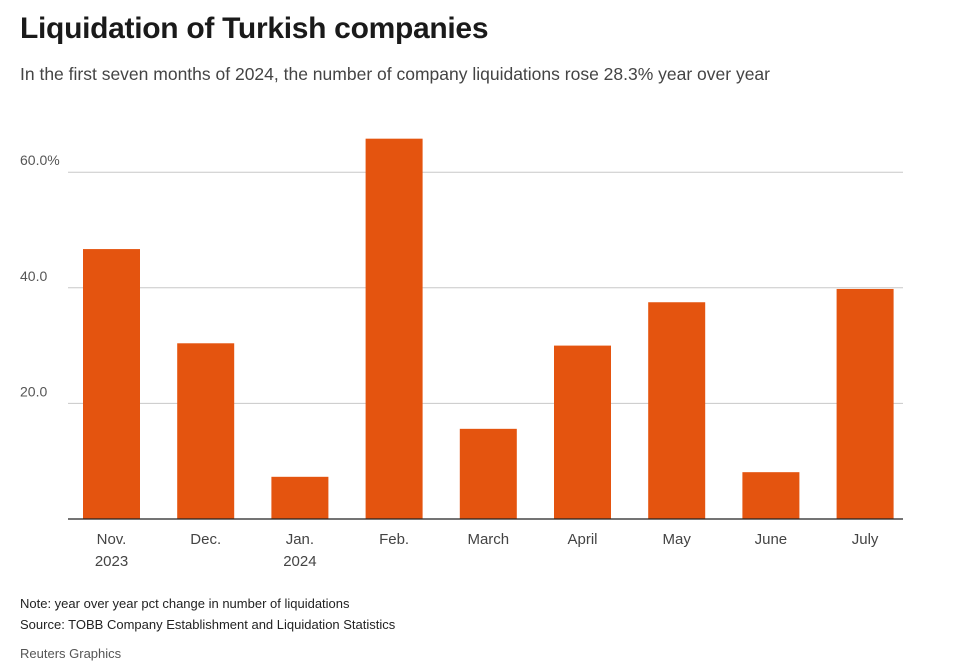 This screenshot has height=669, width=980. Describe the element at coordinates (677, 539) in the screenshot. I see `x-tick-label-6: May` at that location.